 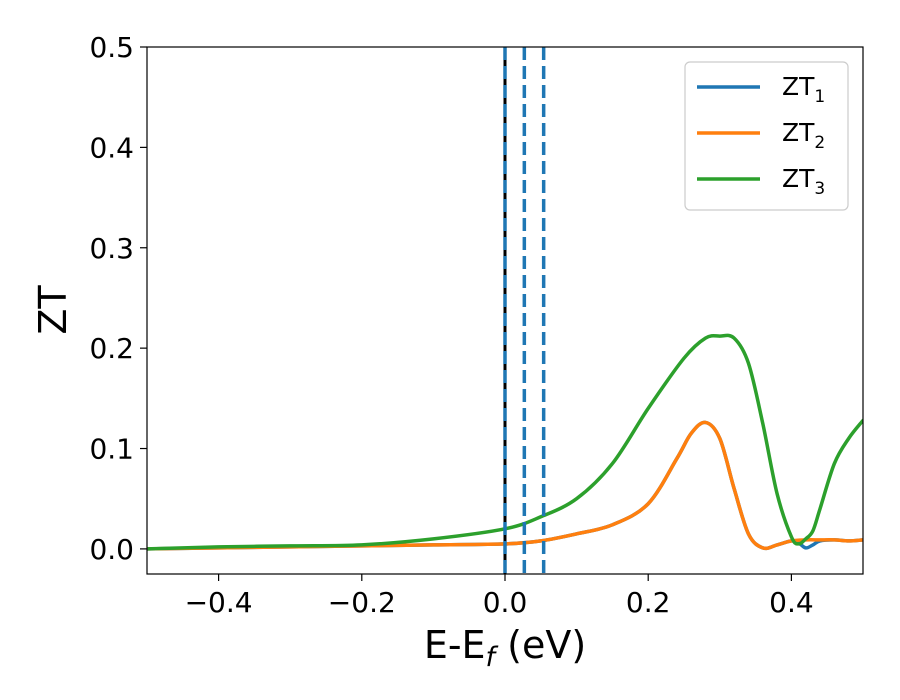 I want to click on x-tick-label: 0.2, so click(x=648, y=602).